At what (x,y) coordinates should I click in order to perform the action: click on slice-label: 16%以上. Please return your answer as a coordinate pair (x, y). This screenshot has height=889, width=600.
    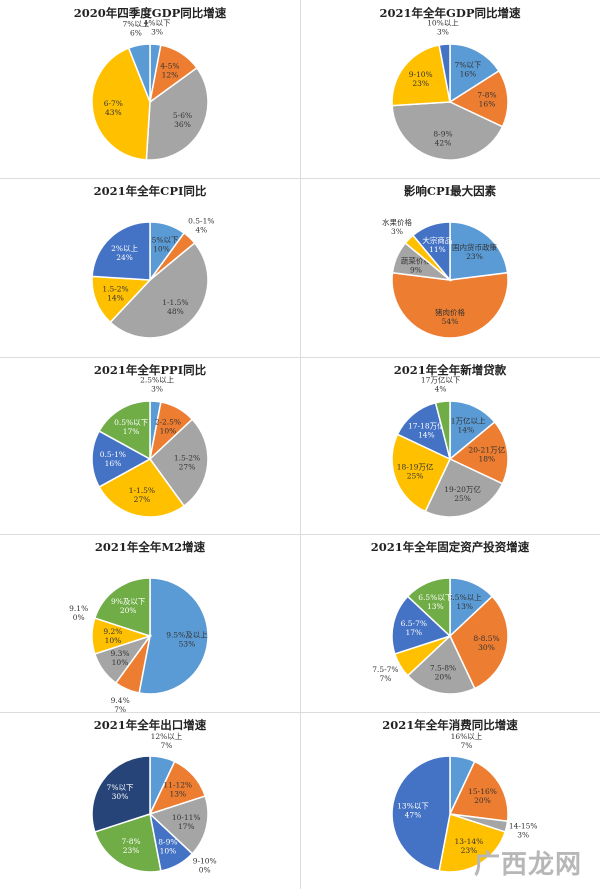
    Looking at the image, I should click on (467, 736).